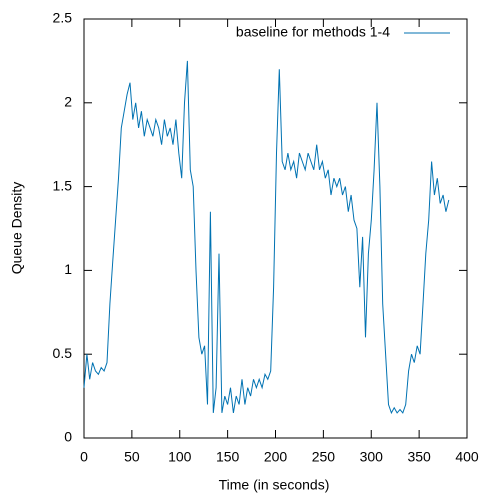 The image size is (500, 500). What do you see at coordinates (313, 32) in the screenshot?
I see `legend-label: baseline for methods 1-4` at bounding box center [313, 32].